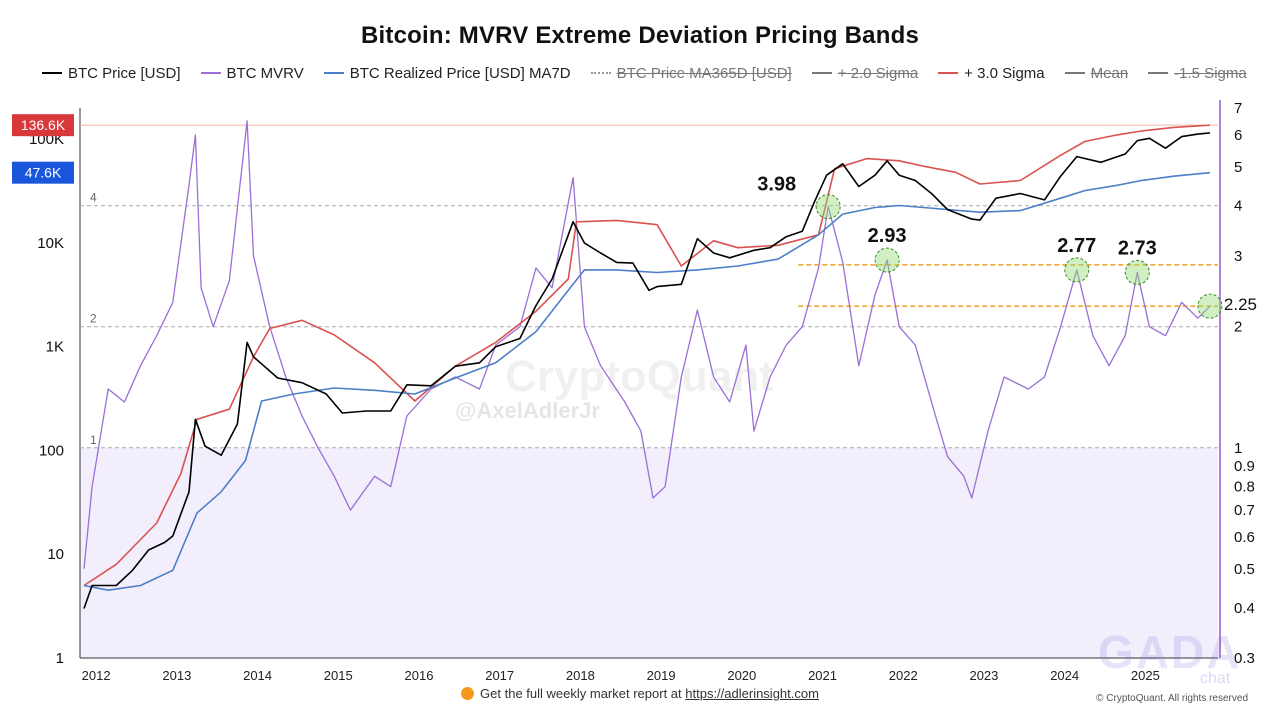  What do you see at coordinates (1244, 510) in the screenshot?
I see `right-tick-label: 0.7` at bounding box center [1244, 510].